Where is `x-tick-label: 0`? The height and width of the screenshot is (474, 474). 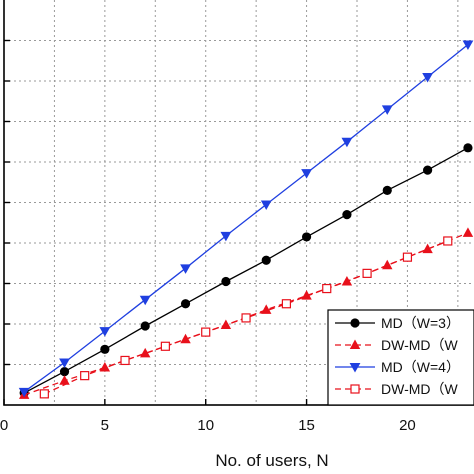 x-tick-label: 0 is located at coordinates (4, 425).